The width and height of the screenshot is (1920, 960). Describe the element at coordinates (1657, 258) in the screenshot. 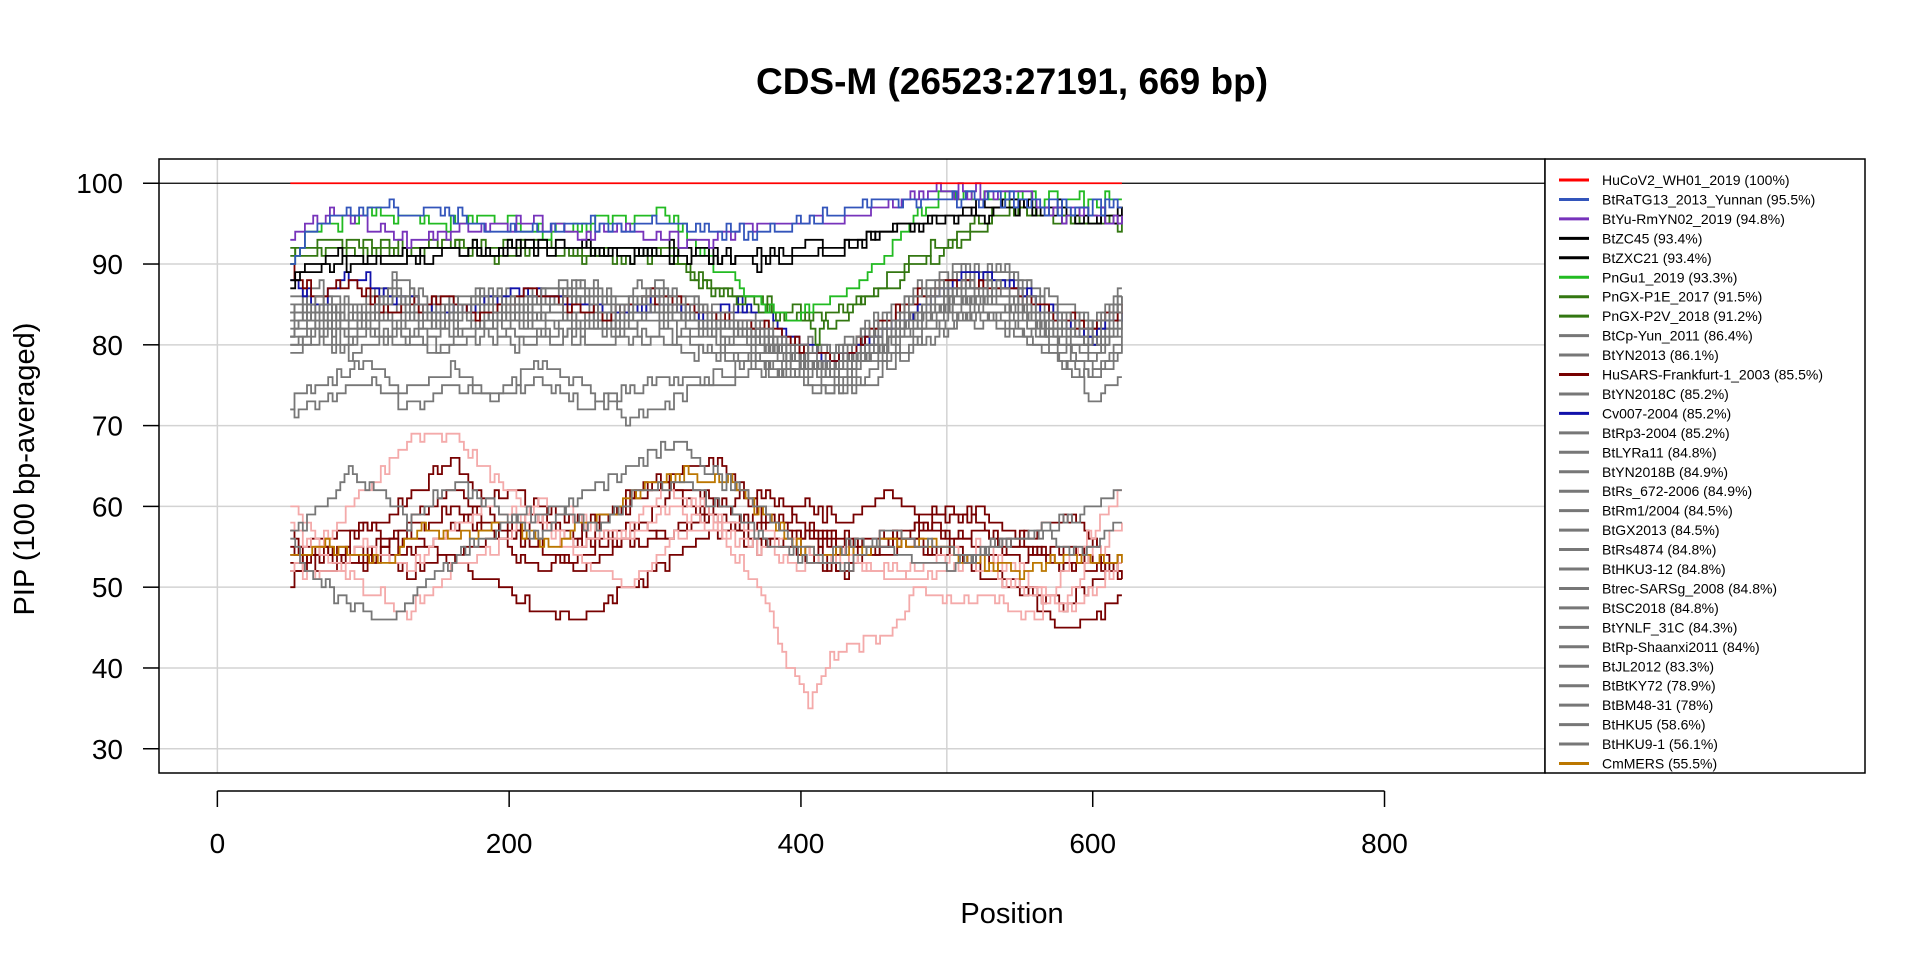

I see `legend-entry: BtZXC21 (93.4%)` at that location.